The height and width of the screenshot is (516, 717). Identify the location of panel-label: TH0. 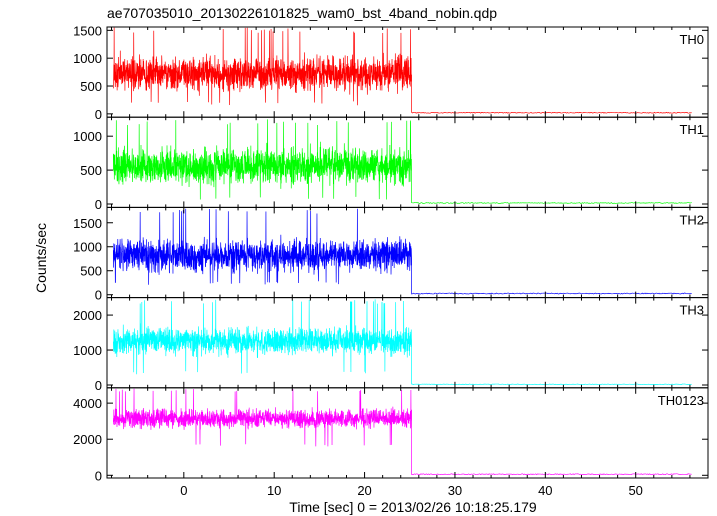
(691, 39).